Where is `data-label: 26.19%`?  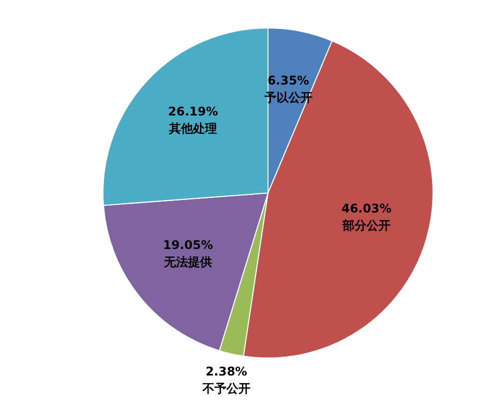
data-label: 26.19% is located at coordinates (193, 111).